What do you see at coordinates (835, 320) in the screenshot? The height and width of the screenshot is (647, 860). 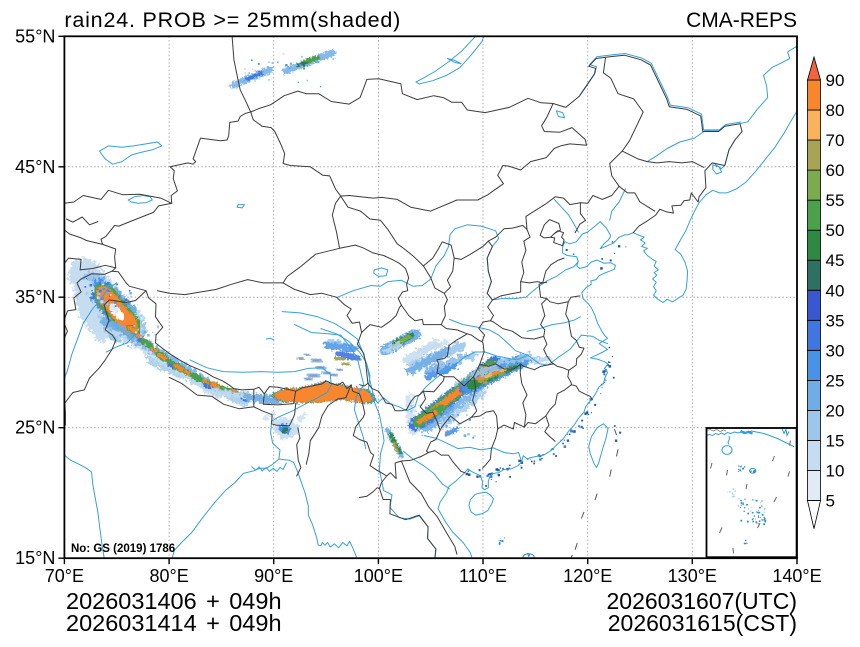 I see `svg-text: 35` at bounding box center [835, 320].